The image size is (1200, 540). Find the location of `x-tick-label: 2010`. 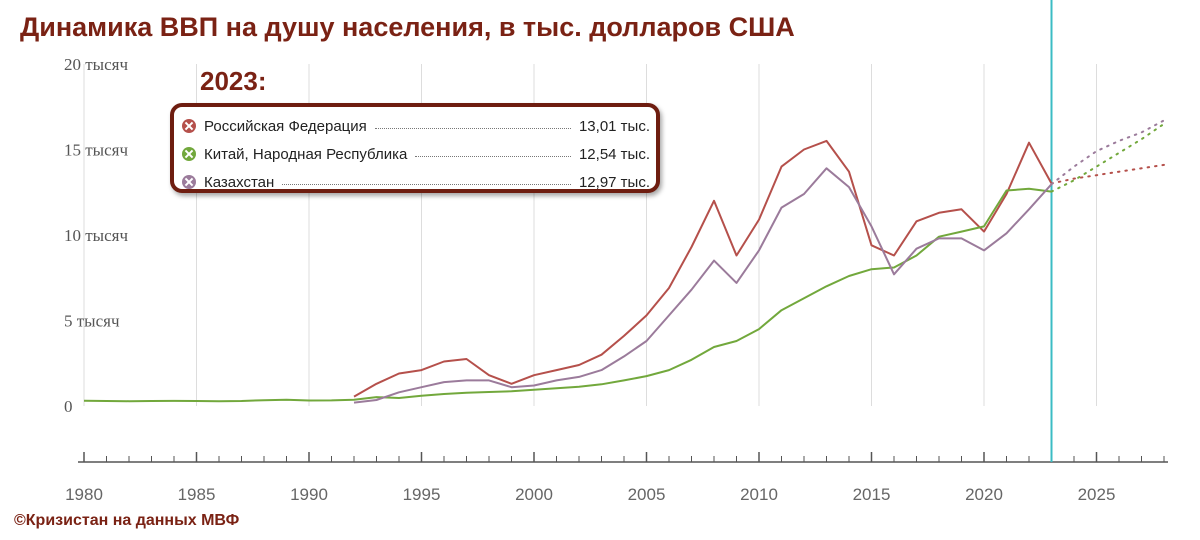

x-tick-label: 2010 is located at coordinates (759, 494).